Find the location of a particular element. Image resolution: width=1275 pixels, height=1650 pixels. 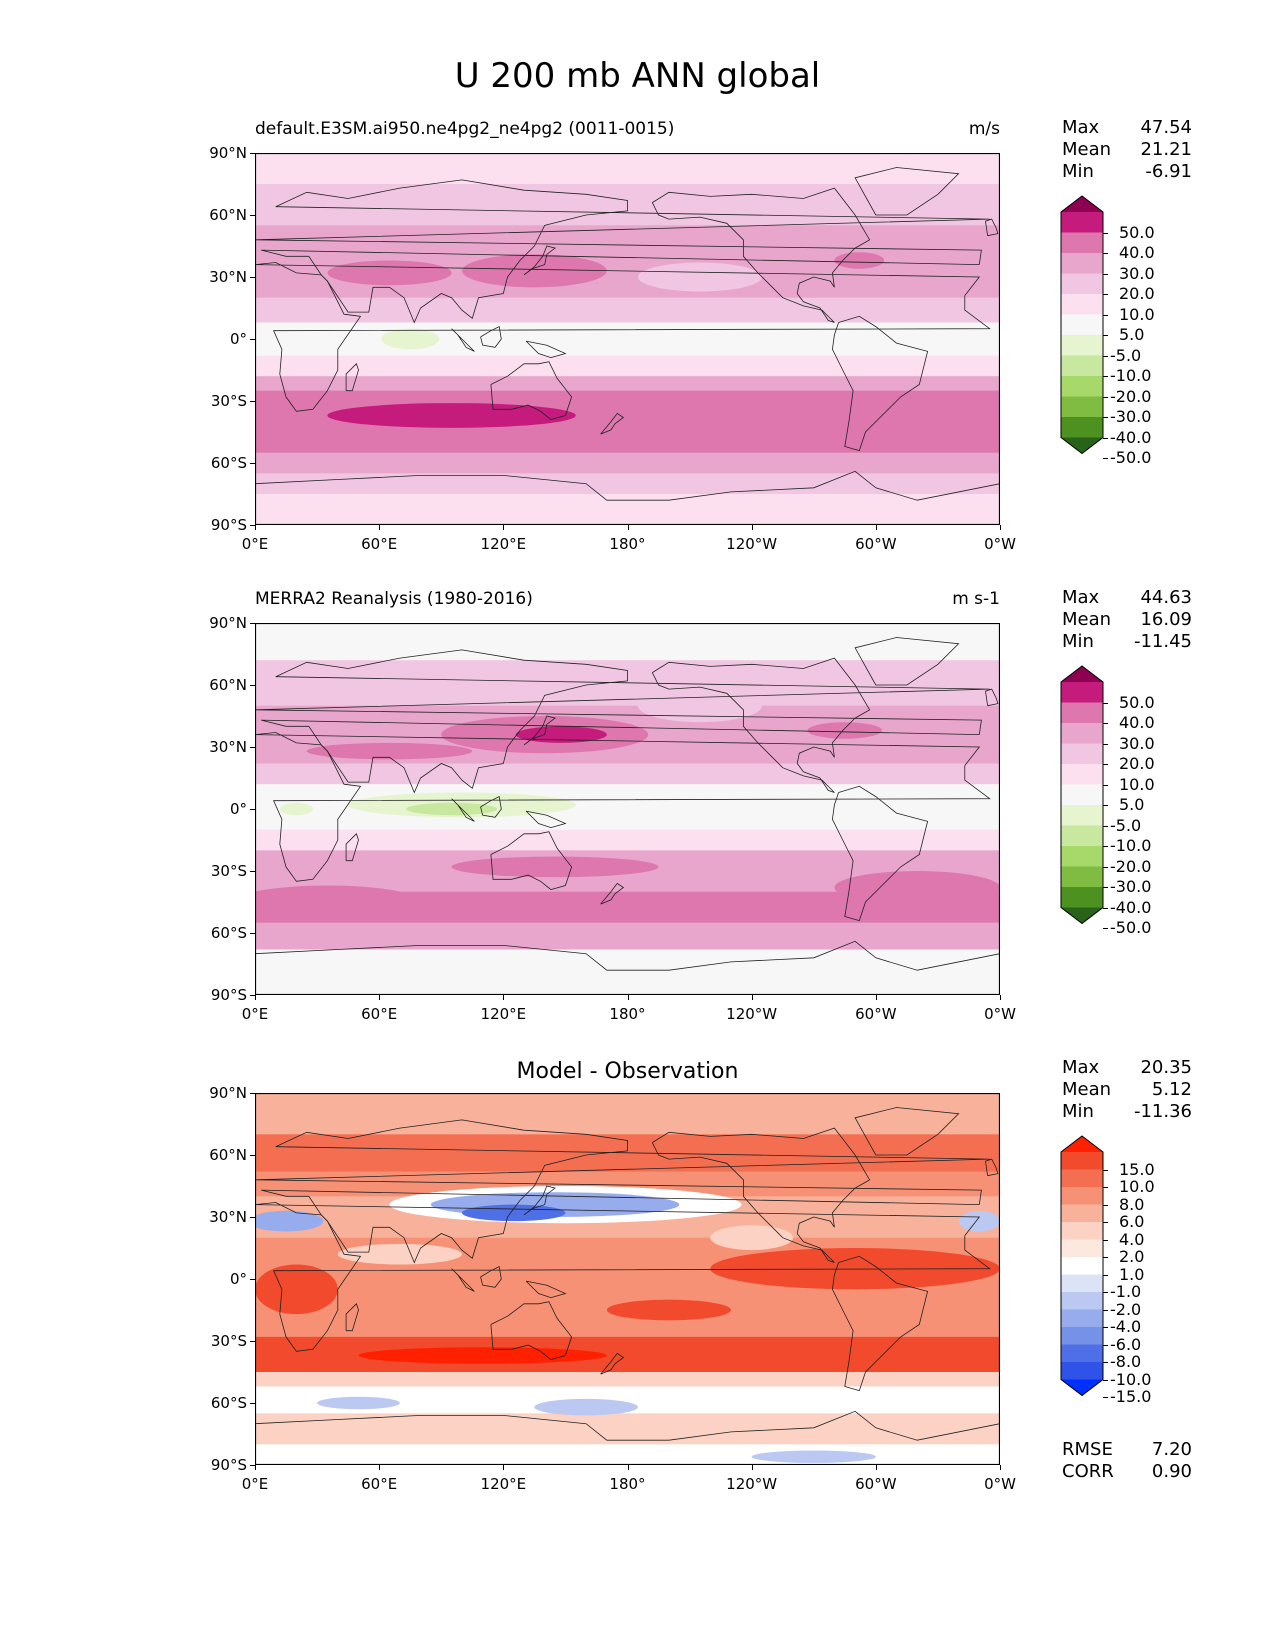

map-frame is located at coordinates (627, 809).